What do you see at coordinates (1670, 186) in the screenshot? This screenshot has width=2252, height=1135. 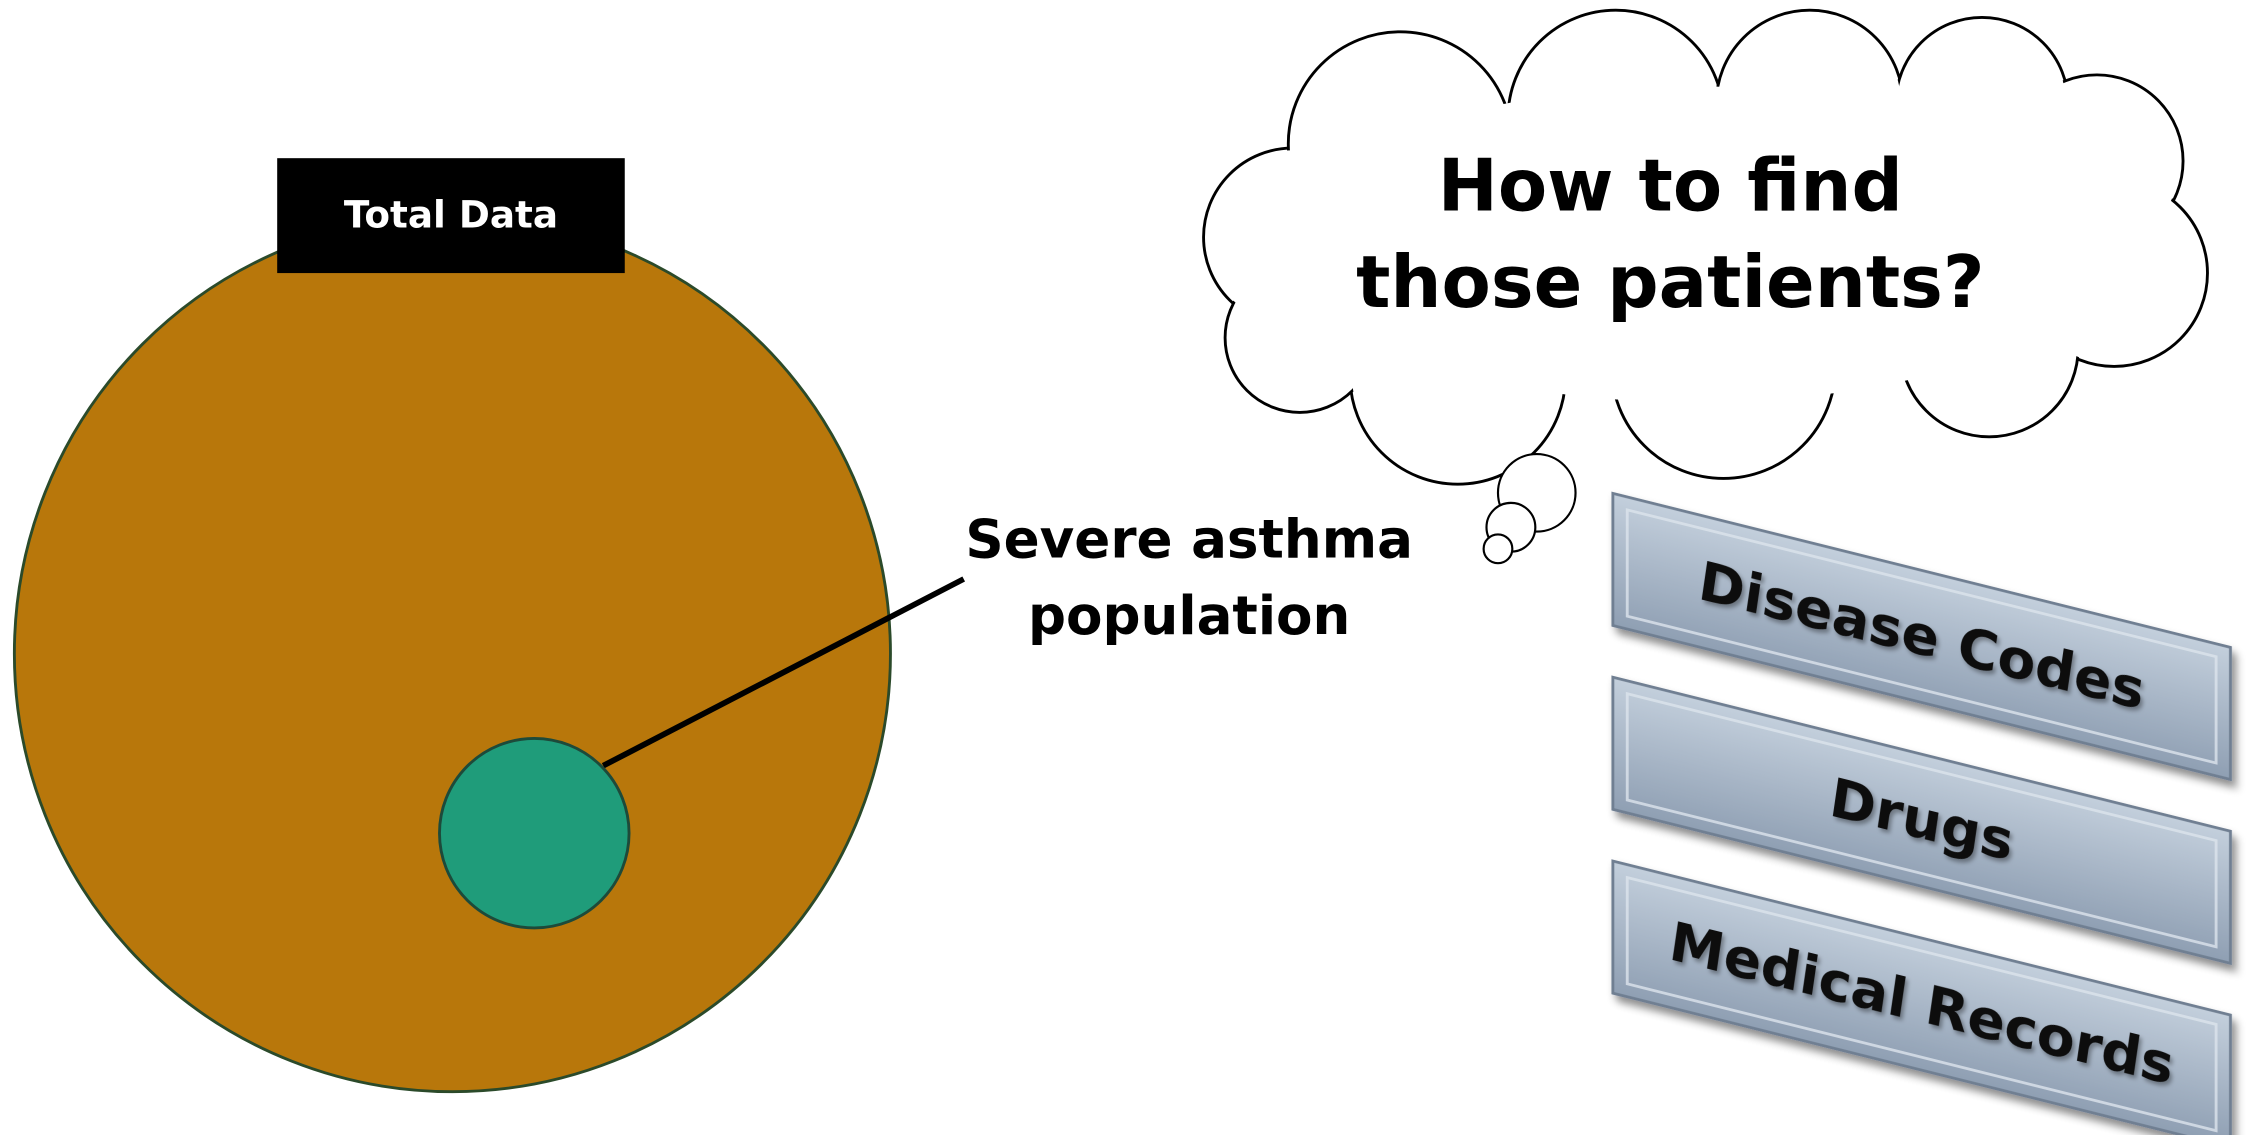 I see `question-line: How to find` at bounding box center [1670, 186].